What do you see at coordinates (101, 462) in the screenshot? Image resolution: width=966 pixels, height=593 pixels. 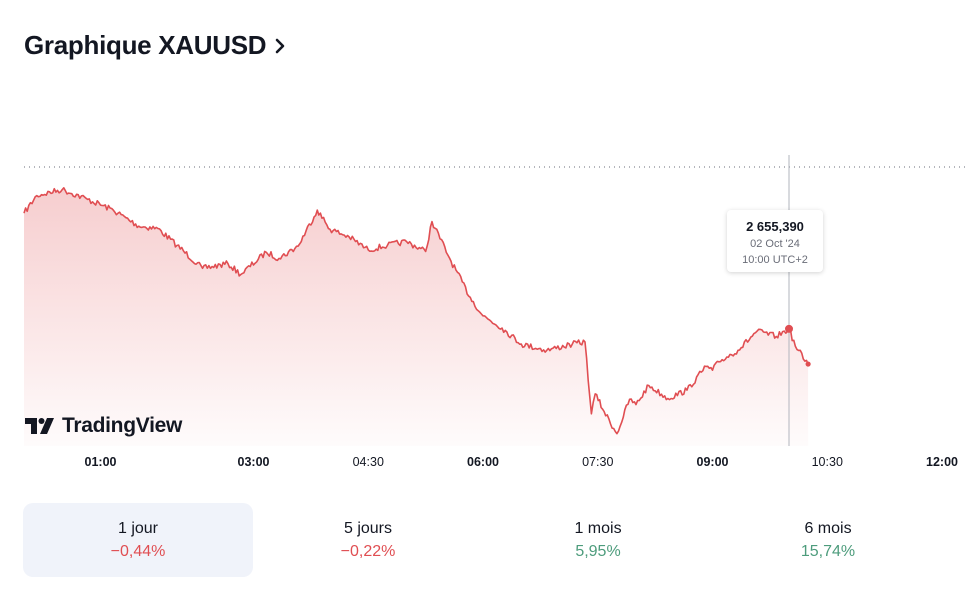 I see `x-tick-label: 01:00` at bounding box center [101, 462].